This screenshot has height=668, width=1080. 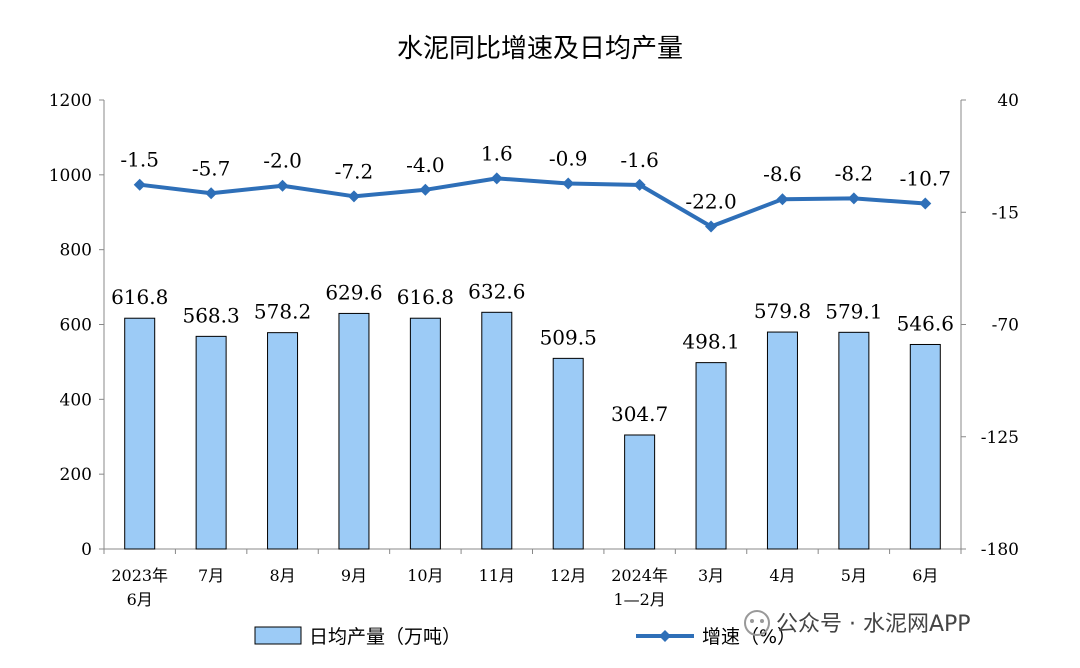 What do you see at coordinates (282, 575) in the screenshot?
I see `x-tick-label: 8月` at bounding box center [282, 575].